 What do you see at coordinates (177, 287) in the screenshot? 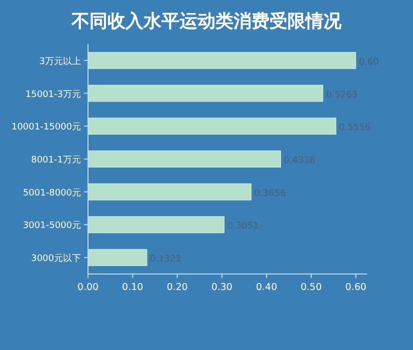
I see `x-tick-label: 0.20` at bounding box center [177, 287].